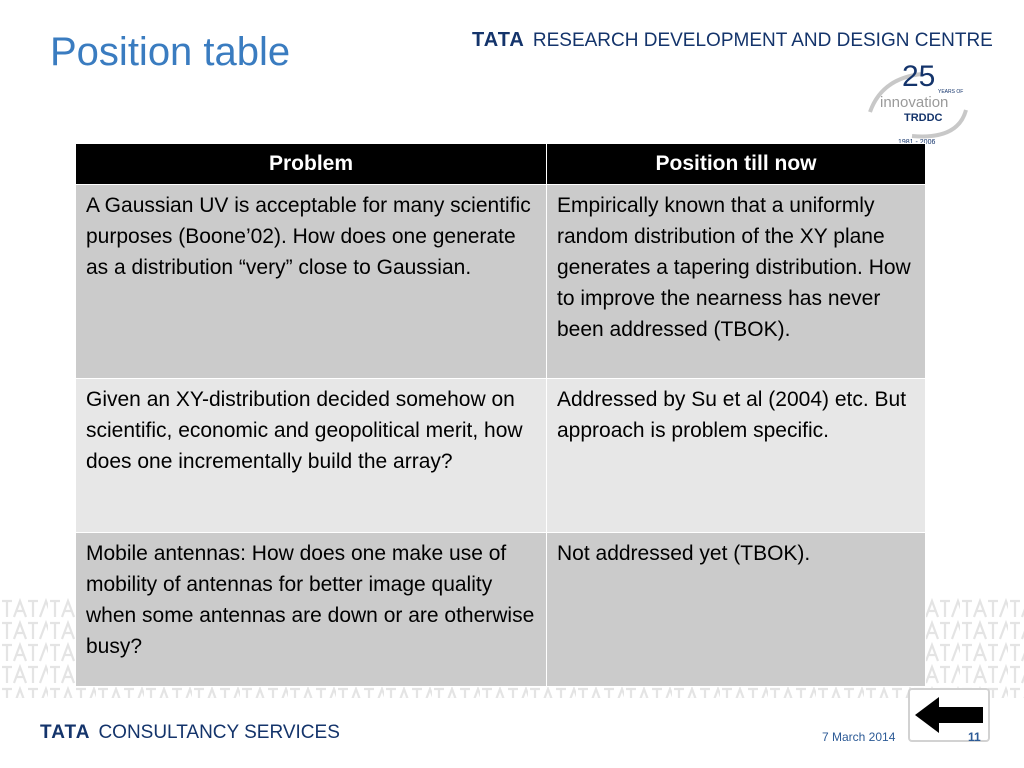 The image size is (1024, 768). Describe the element at coordinates (736, 609) in the screenshot. I see `position-cell: Not addressed yet (TBOK).` at that location.